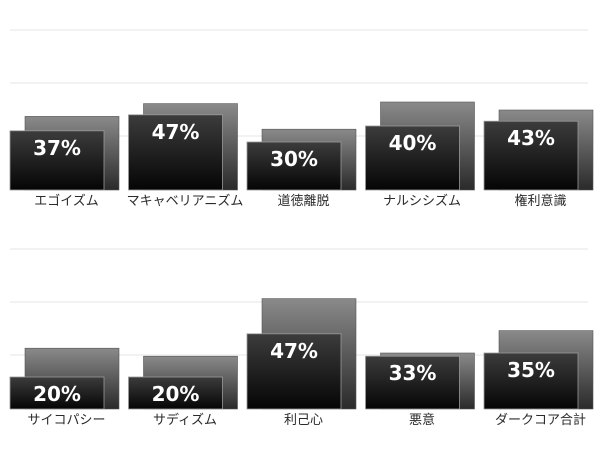 The width and height of the screenshot is (597, 470). I want to click on category-label: エゴイズム, so click(66, 201).